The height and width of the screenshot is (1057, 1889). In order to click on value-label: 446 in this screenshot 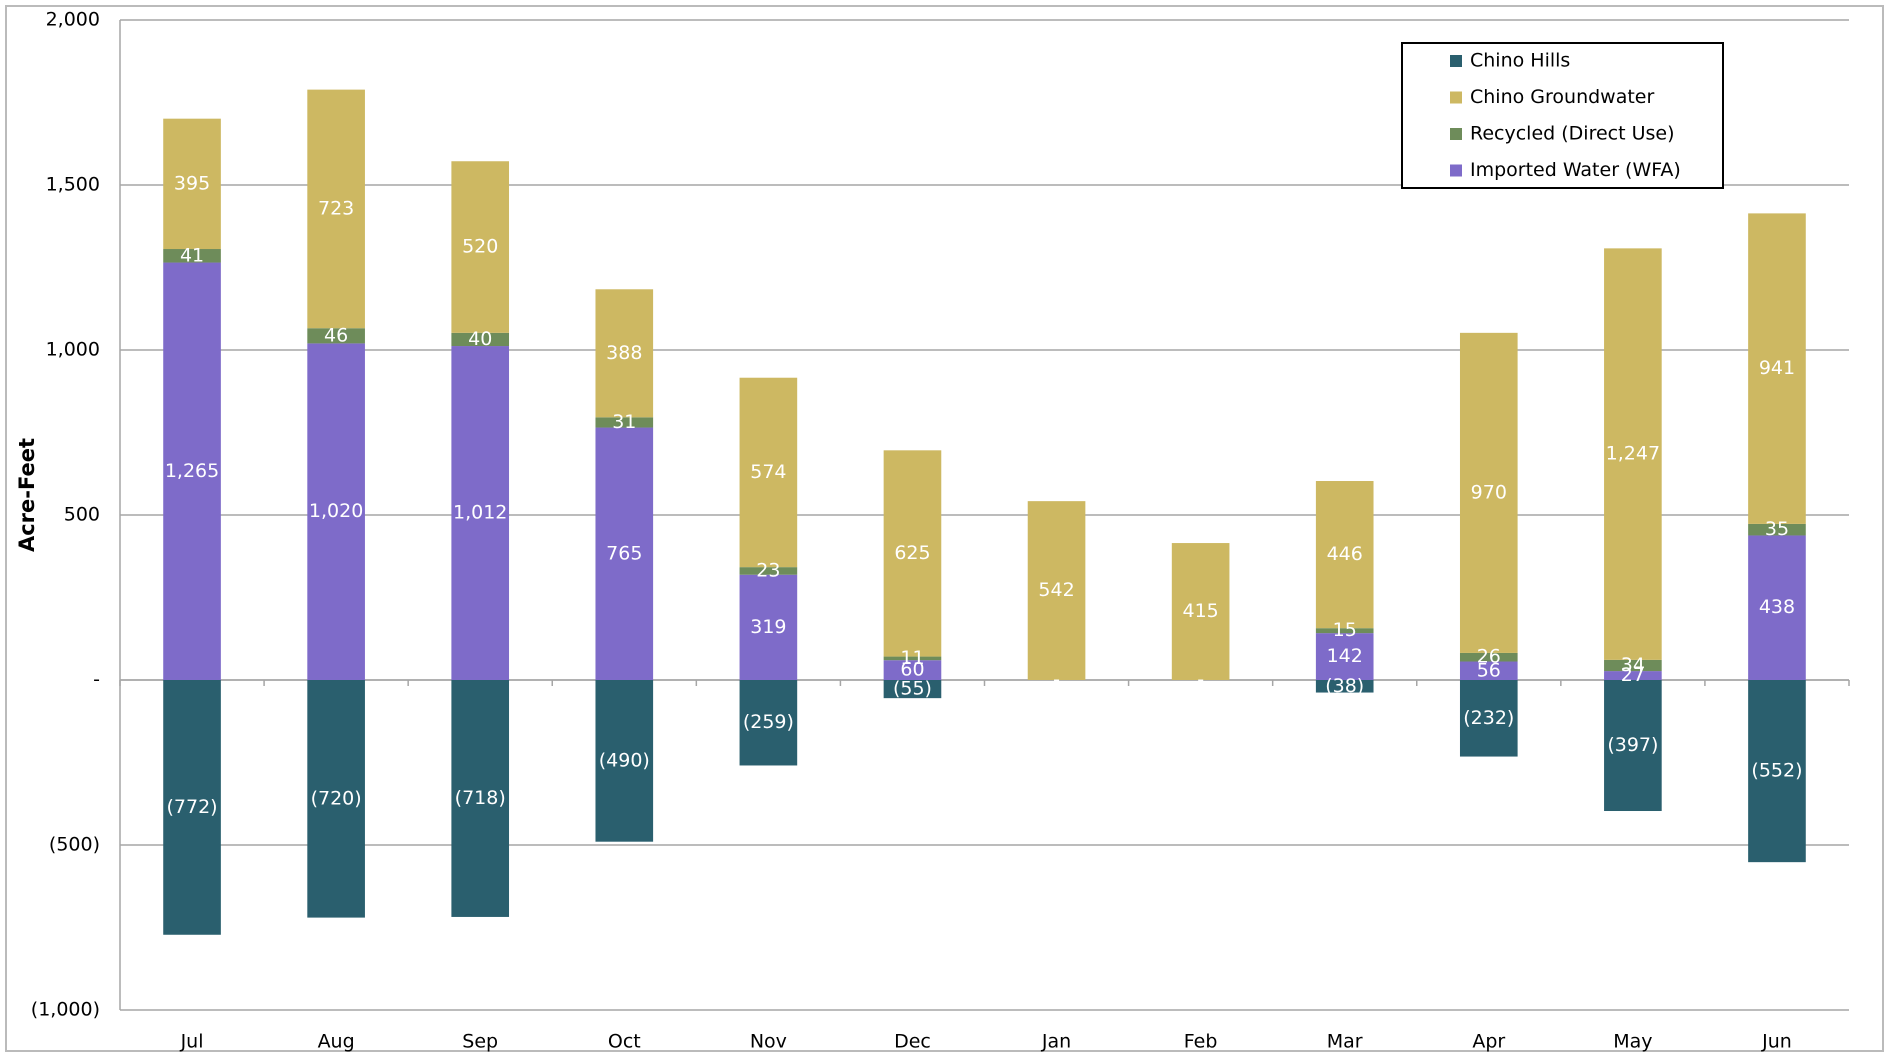, I will do `click(1345, 554)`.